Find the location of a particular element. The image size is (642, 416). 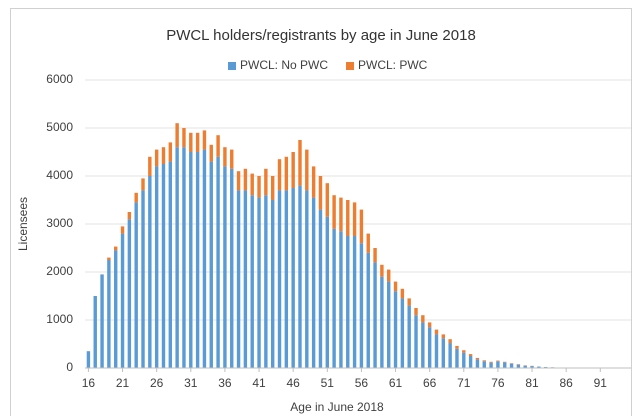

x-tick-label: 21 is located at coordinates (123, 383).